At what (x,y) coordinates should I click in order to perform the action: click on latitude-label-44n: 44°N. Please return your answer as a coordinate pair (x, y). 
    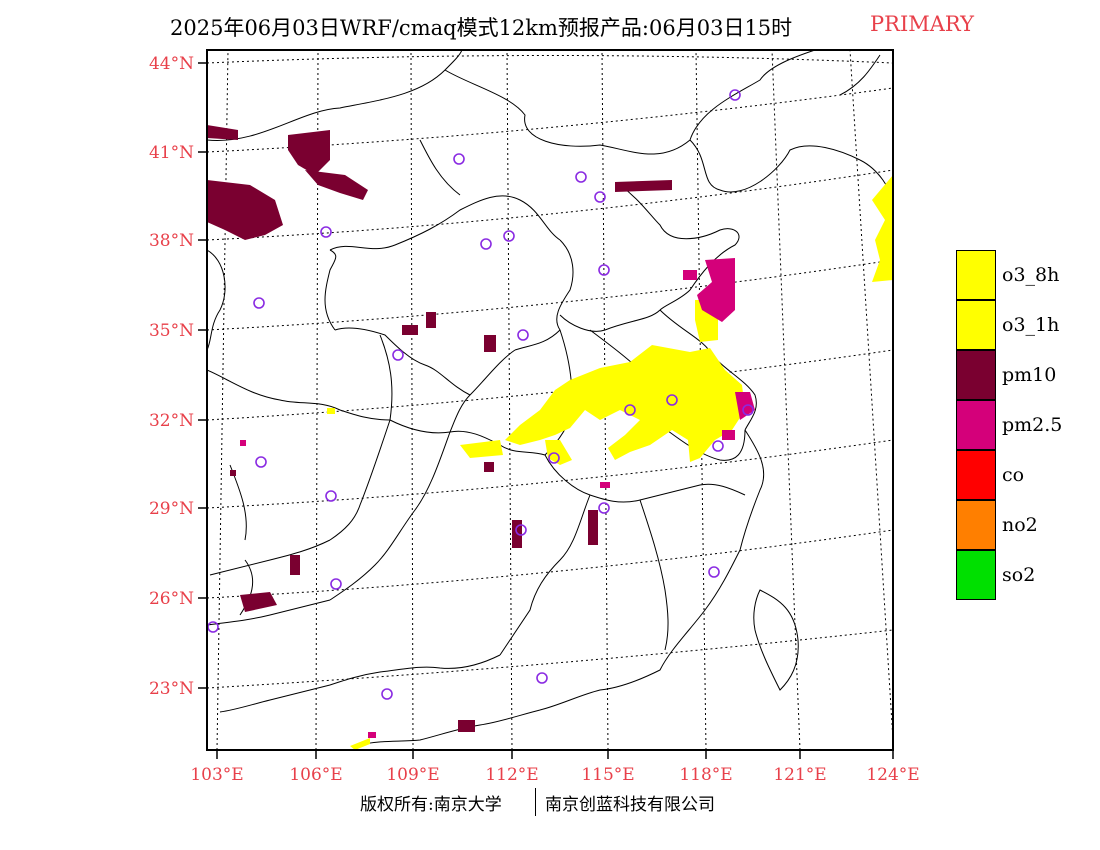
    Looking at the image, I should click on (171, 64).